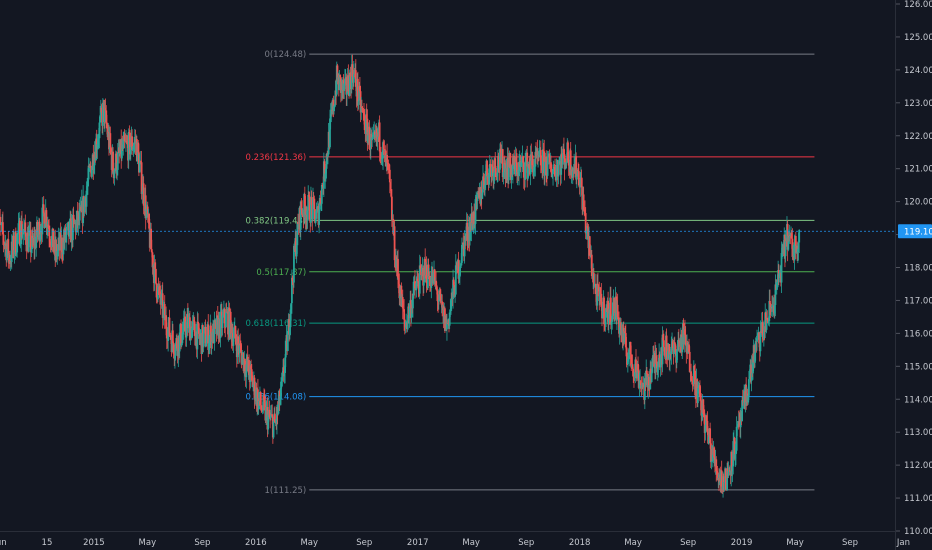  Describe the element at coordinates (918, 137) in the screenshot. I see `price-tick-label: 122.00` at that location.